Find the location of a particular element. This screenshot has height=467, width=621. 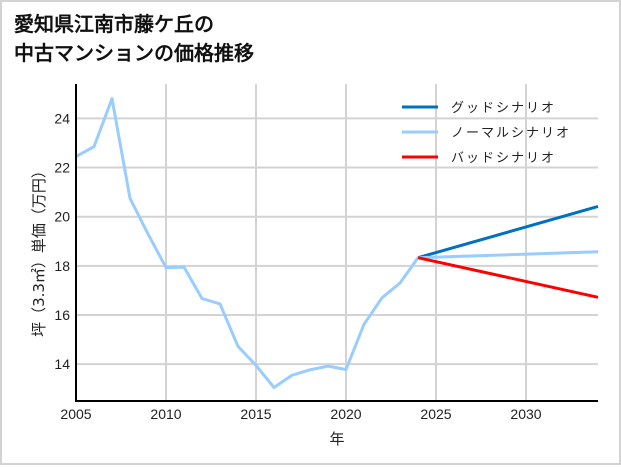

x-tick-label: 2025 is located at coordinates (435, 414).